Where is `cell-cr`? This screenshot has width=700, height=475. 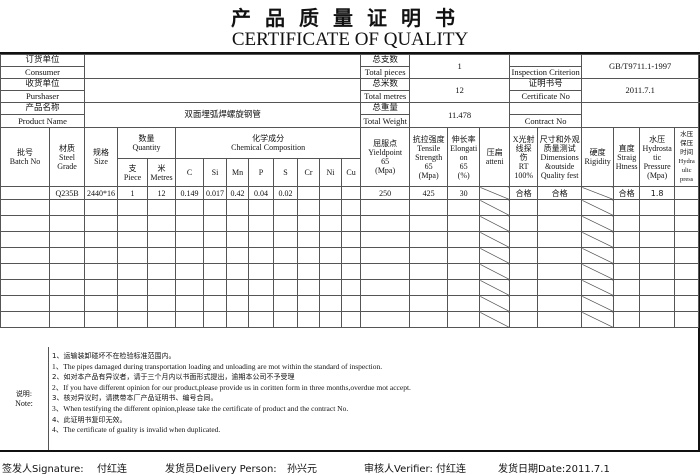
cell-cr is located at coordinates (309, 303).